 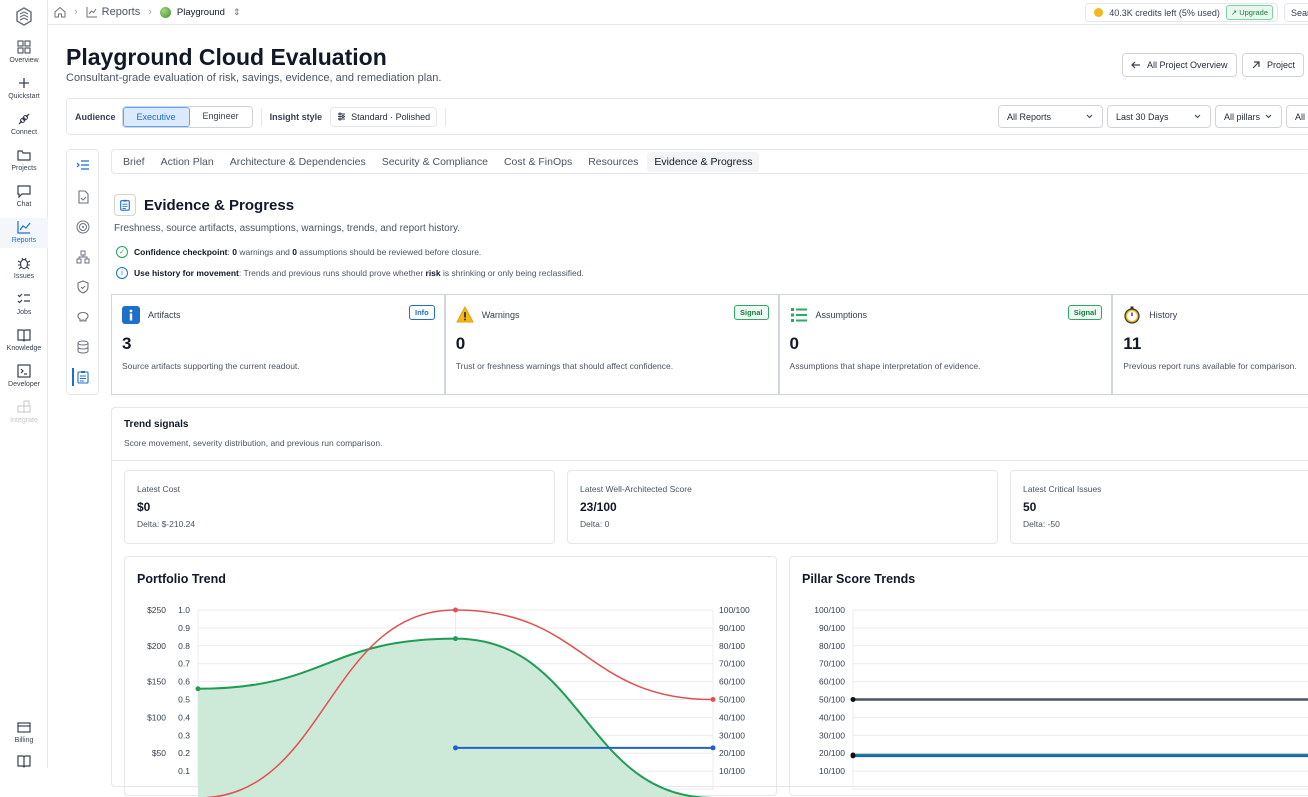 What do you see at coordinates (24, 119) in the screenshot?
I see `plug-icon` at bounding box center [24, 119].